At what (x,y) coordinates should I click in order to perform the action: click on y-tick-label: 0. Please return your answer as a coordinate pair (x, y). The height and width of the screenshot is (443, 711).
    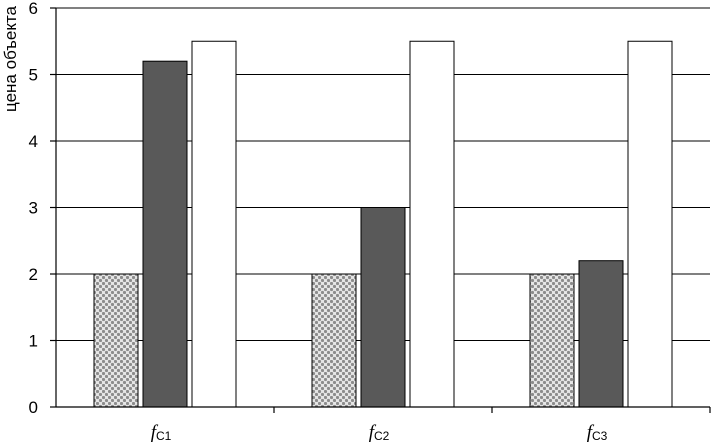
    Looking at the image, I should click on (33, 407).